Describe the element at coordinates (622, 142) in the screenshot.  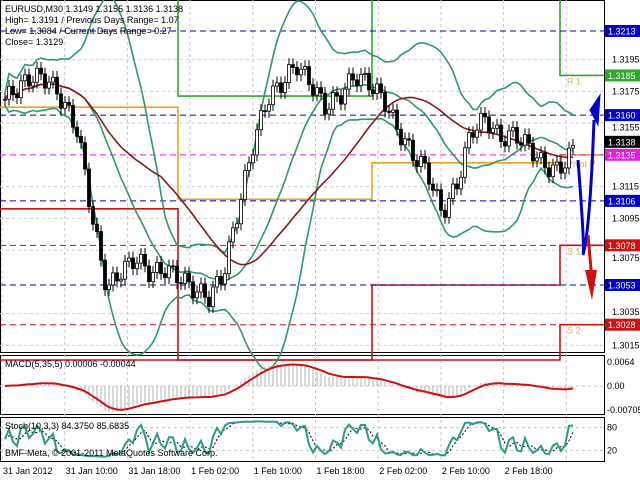
I see `price-tag-label: 1.3138` at that location.